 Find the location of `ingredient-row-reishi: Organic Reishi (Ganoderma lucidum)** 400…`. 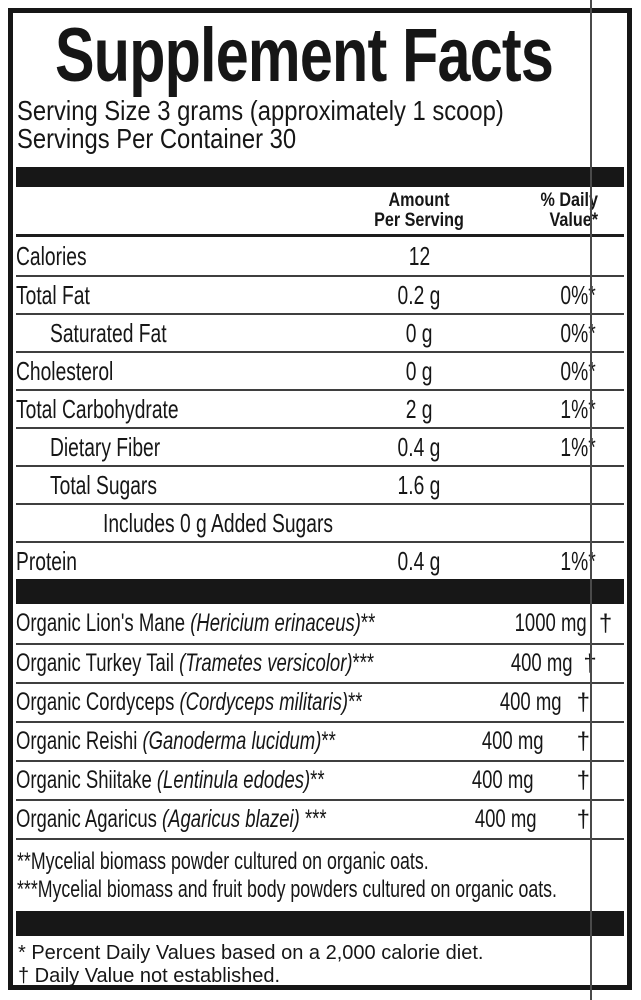

ingredient-row-reishi: Organic Reishi (Ganoderma lucidum)** 400… is located at coordinates (320, 740).